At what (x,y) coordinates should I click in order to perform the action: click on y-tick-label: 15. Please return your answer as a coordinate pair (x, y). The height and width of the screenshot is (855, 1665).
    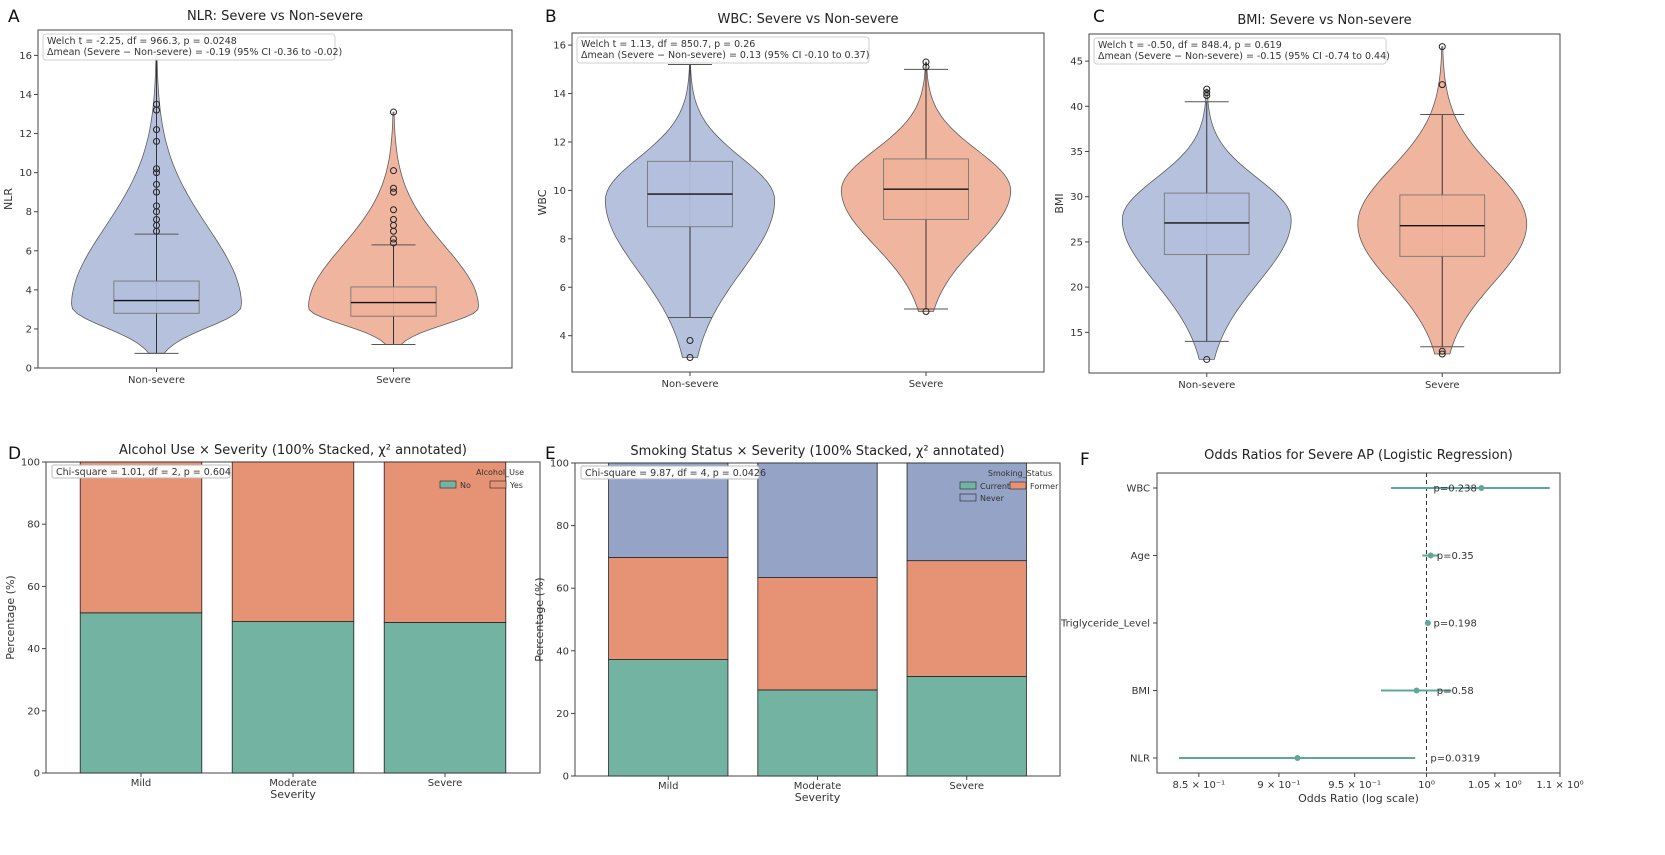
    Looking at the image, I should click on (1076, 333).